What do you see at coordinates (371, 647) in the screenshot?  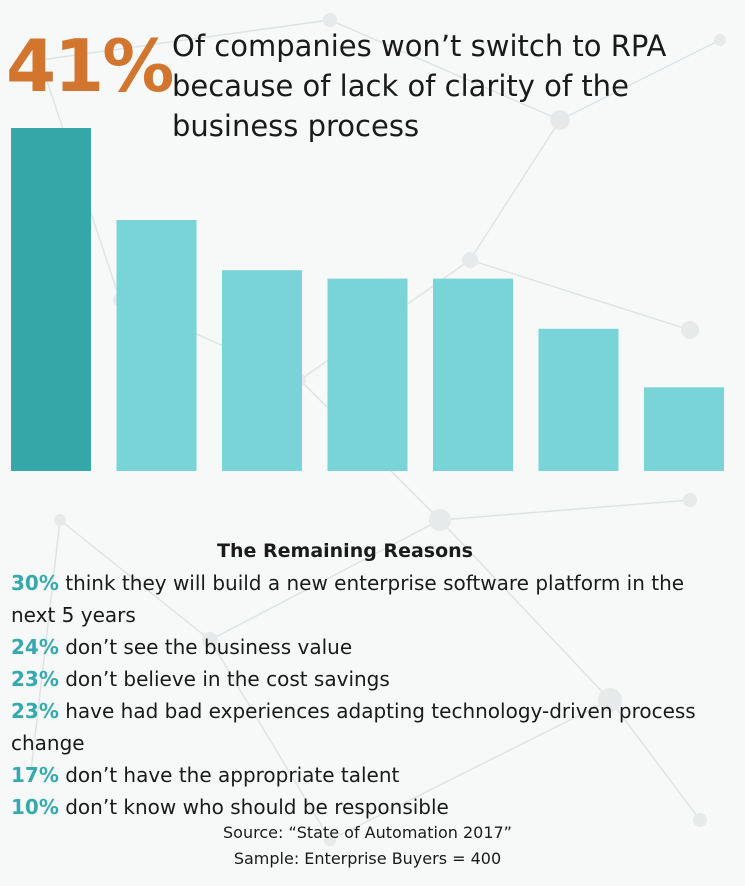 I see `reason-item: 24% don’t see the business value` at bounding box center [371, 647].